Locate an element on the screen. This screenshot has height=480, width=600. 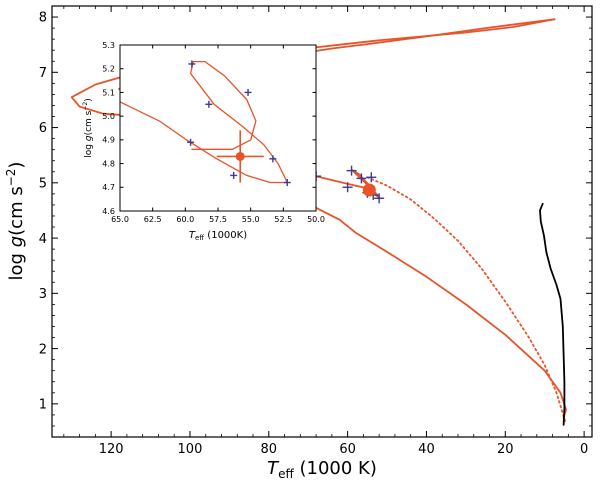
inset-y-tick-label: 5.0 is located at coordinates (108, 116).